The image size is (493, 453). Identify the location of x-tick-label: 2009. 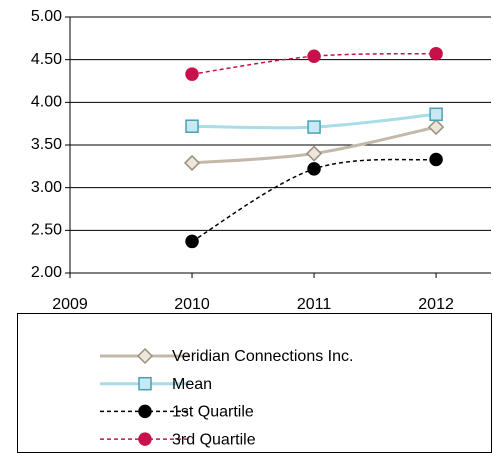
(70, 304).